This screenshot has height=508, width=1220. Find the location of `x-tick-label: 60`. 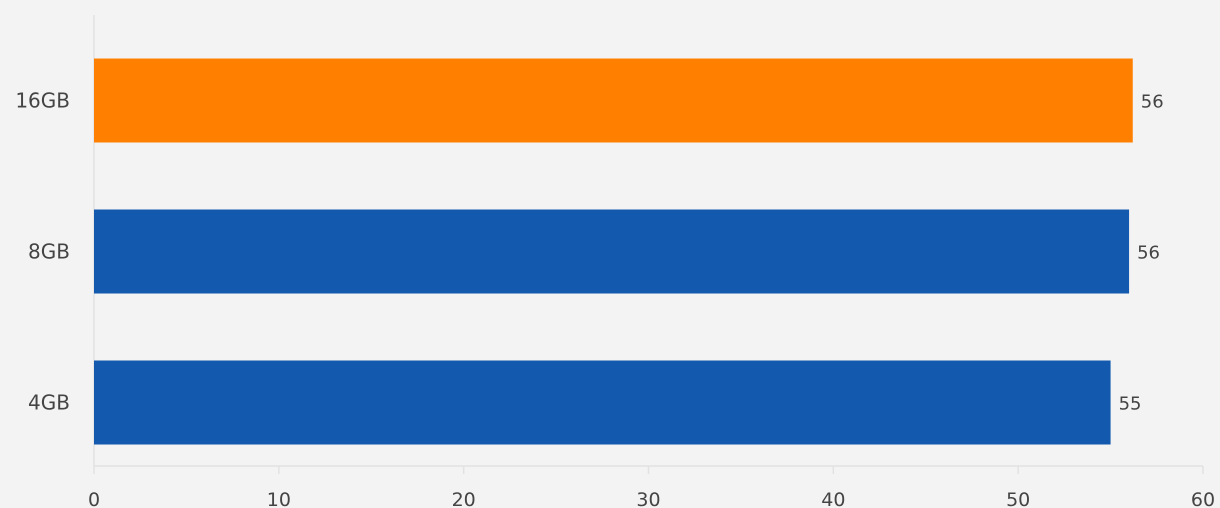

x-tick-label: 60 is located at coordinates (1203, 498).